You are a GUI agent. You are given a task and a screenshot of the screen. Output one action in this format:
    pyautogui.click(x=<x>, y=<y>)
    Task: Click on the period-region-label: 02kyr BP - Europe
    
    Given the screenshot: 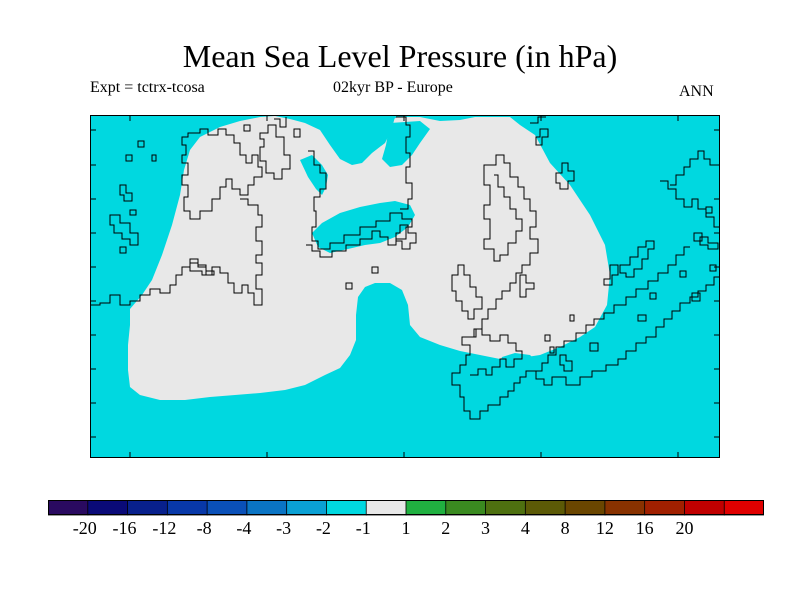 What is the action you would take?
    pyautogui.click(x=393, y=87)
    